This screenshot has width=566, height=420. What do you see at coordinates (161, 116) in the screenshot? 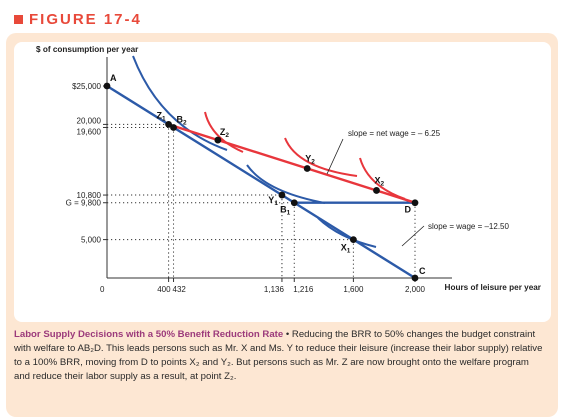
I see `point-label: Z1` at bounding box center [161, 116].